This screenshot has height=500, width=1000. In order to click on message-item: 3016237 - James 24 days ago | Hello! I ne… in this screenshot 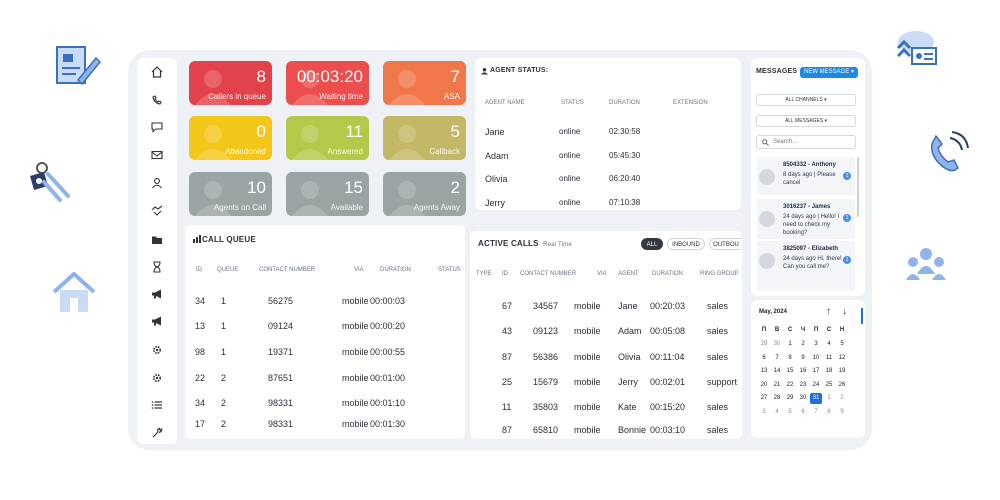, I will do `click(806, 219)`.